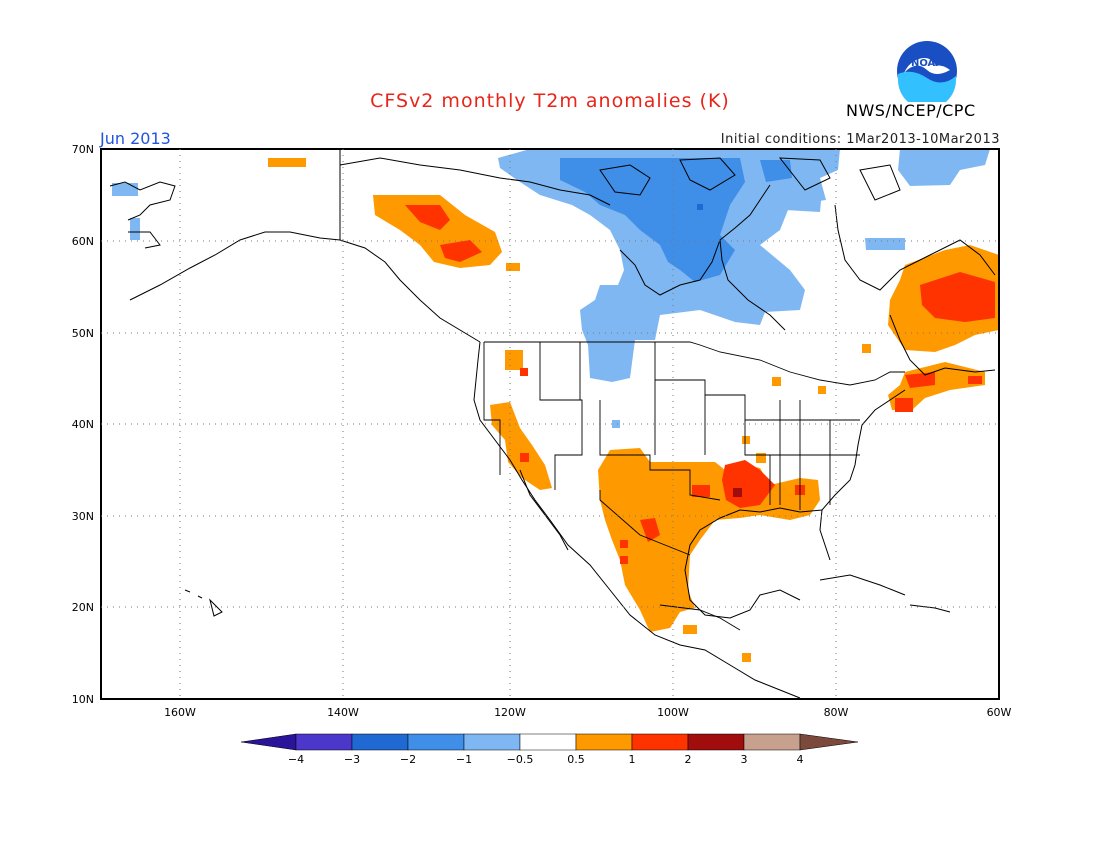 Image resolution: width=1100 pixels, height=850 pixels. What do you see at coordinates (83, 607) in the screenshot?
I see `lat-label: 20N` at bounding box center [83, 607].